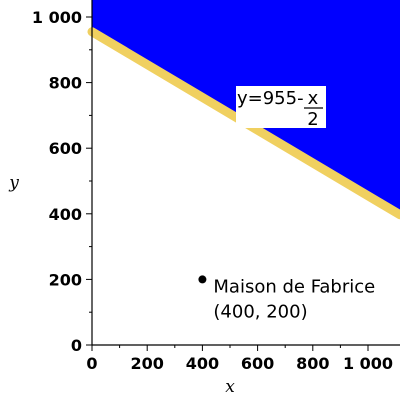 The width and height of the screenshot is (400, 400). Describe the element at coordinates (202, 363) in the screenshot. I see `x-tick-label: 400` at that location.